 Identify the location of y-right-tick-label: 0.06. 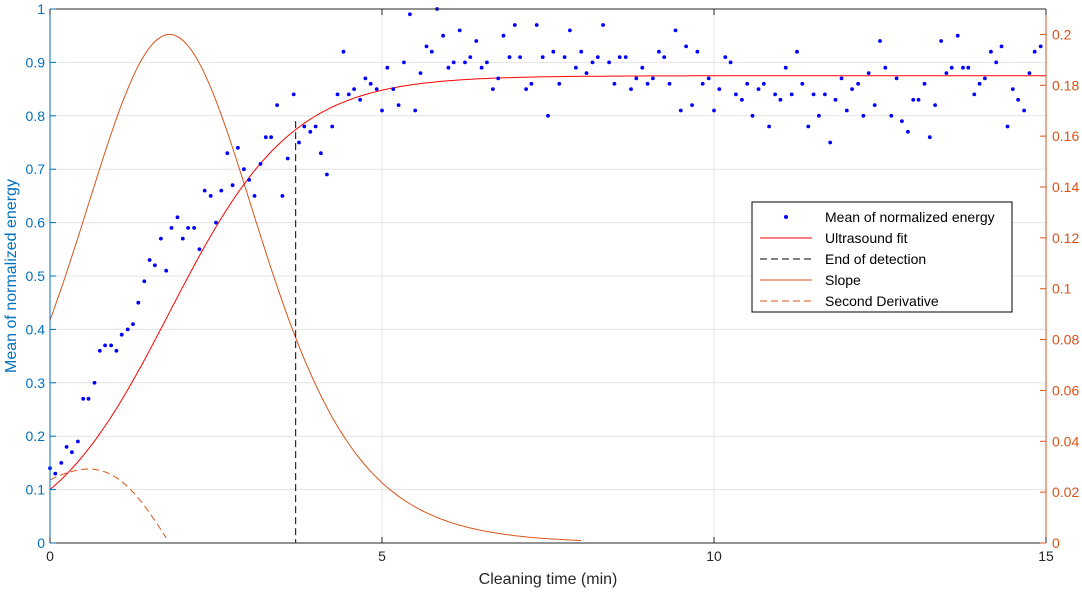
(1065, 390).